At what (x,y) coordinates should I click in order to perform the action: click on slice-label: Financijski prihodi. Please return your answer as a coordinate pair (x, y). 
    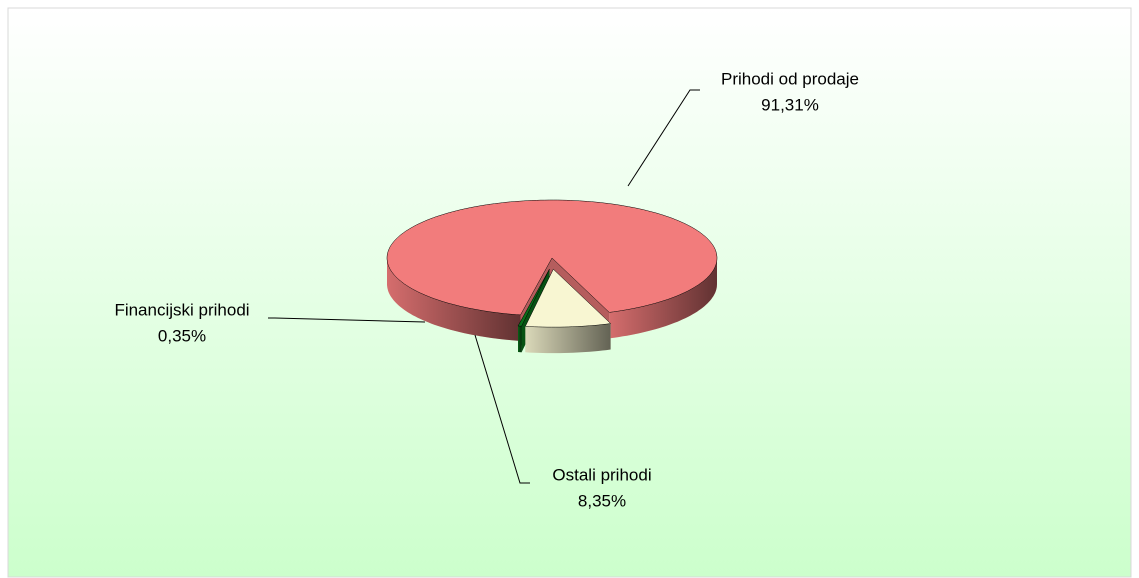
    Looking at the image, I should click on (181, 309).